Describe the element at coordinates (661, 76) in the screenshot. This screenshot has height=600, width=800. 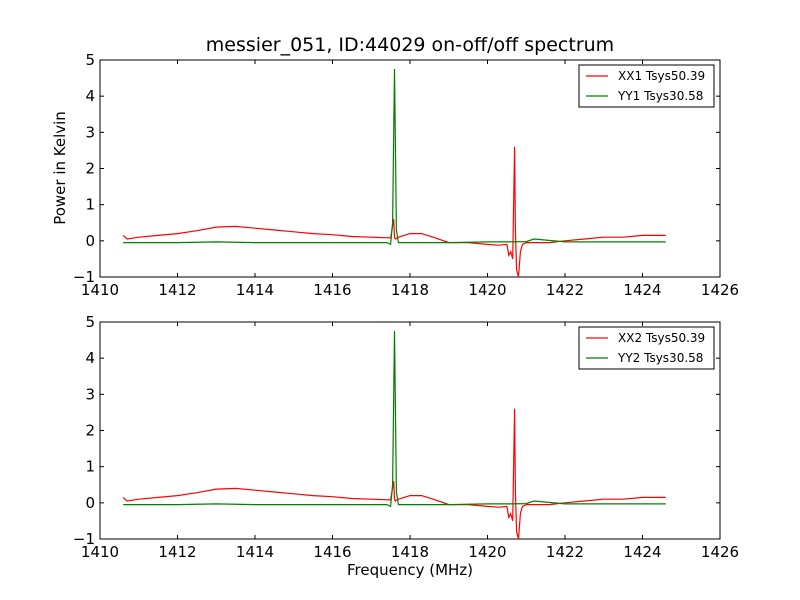
I see `legend-label: XX1 Tsys50.39` at that location.